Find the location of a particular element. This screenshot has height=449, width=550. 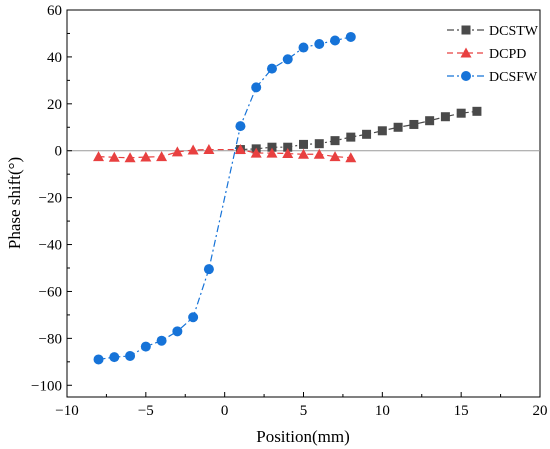

series-line-dcstw is located at coordinates (359, 130).